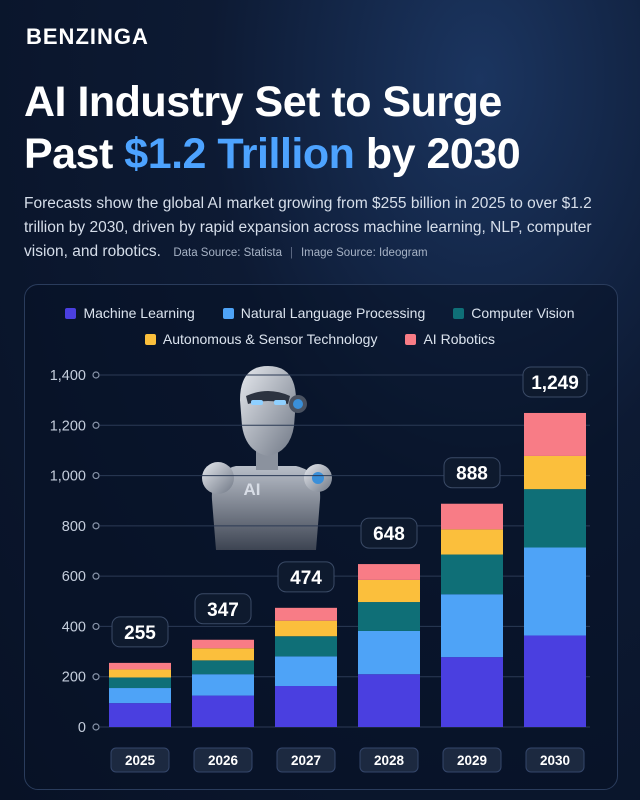 This screenshot has height=800, width=640. What do you see at coordinates (74, 577) in the screenshot?
I see `y-tick-label: 600` at bounding box center [74, 577].